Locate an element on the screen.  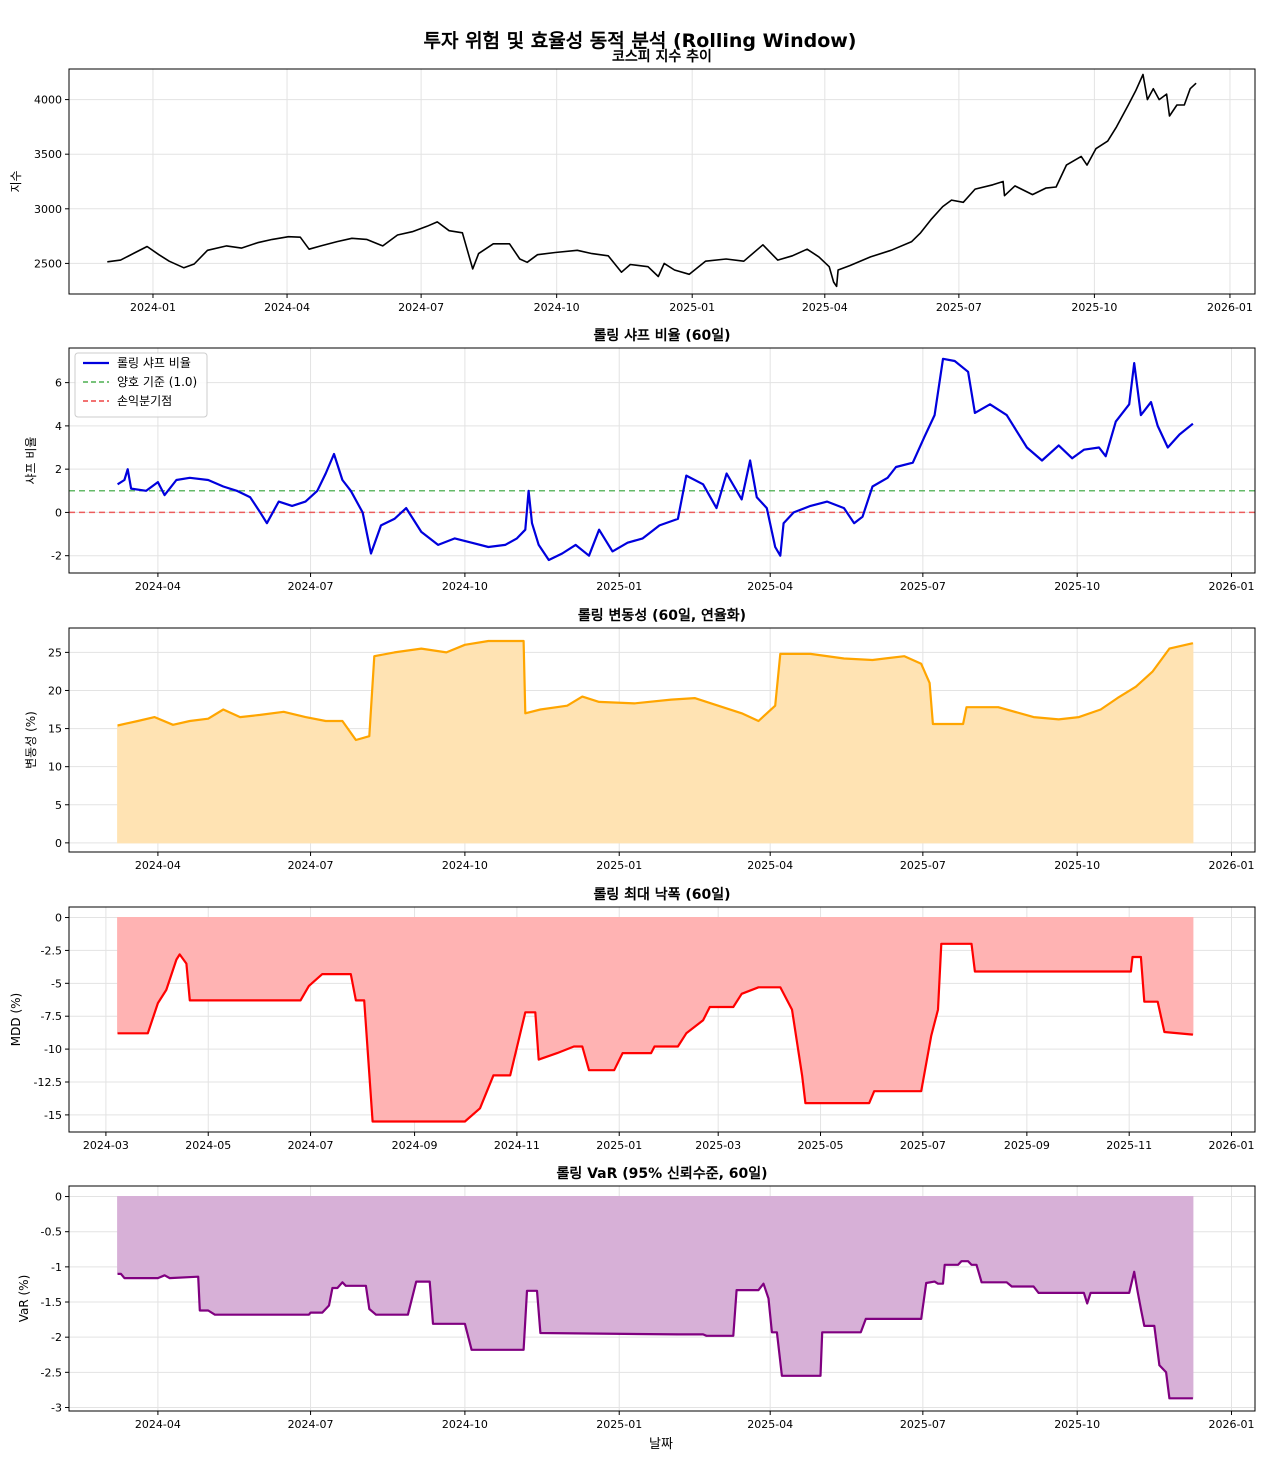
y-tick-label: 6 is located at coordinates (58, 383).